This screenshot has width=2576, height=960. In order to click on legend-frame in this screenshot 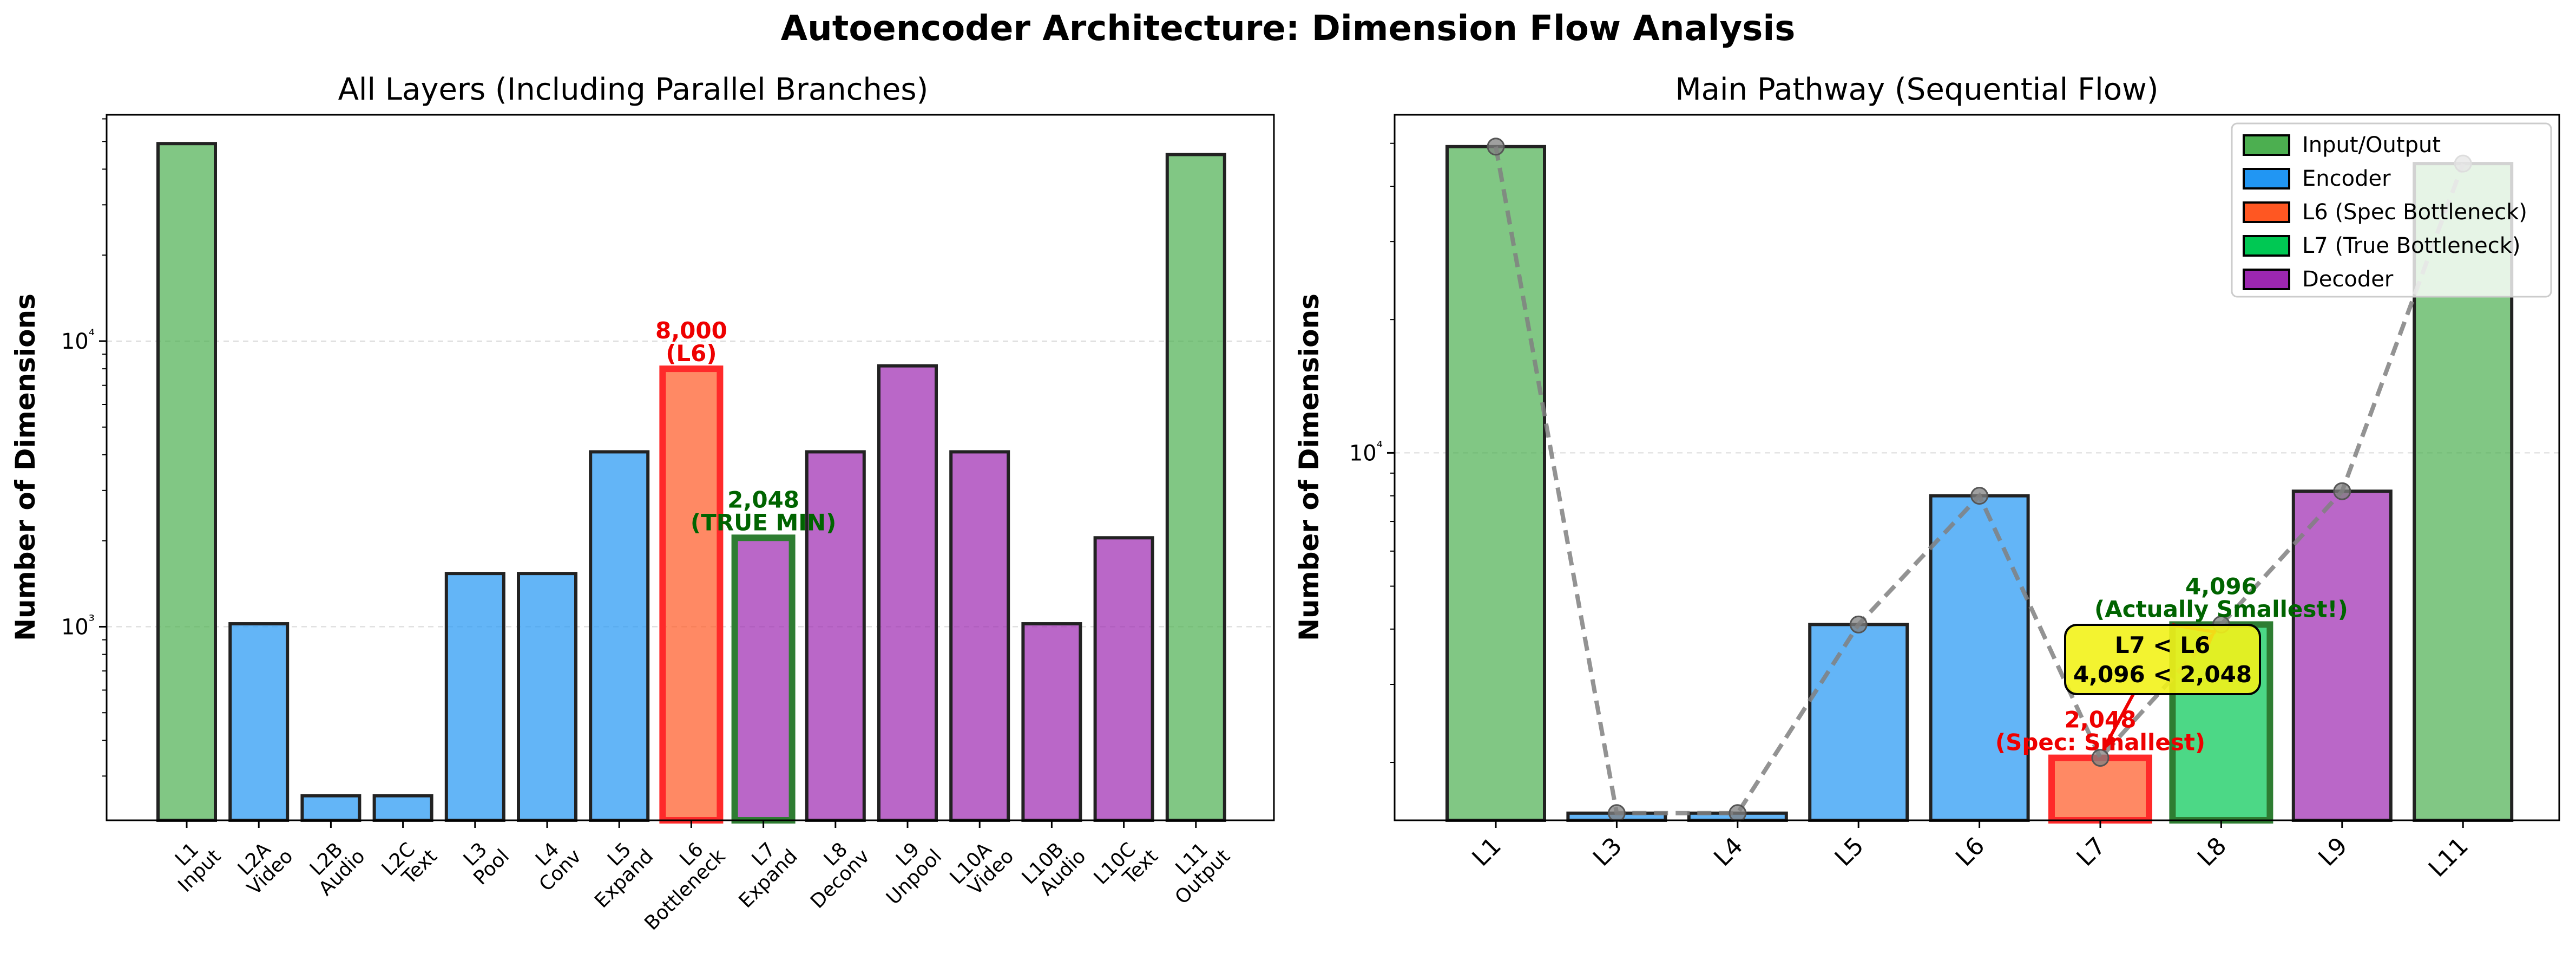, I will do `click(2391, 210)`.